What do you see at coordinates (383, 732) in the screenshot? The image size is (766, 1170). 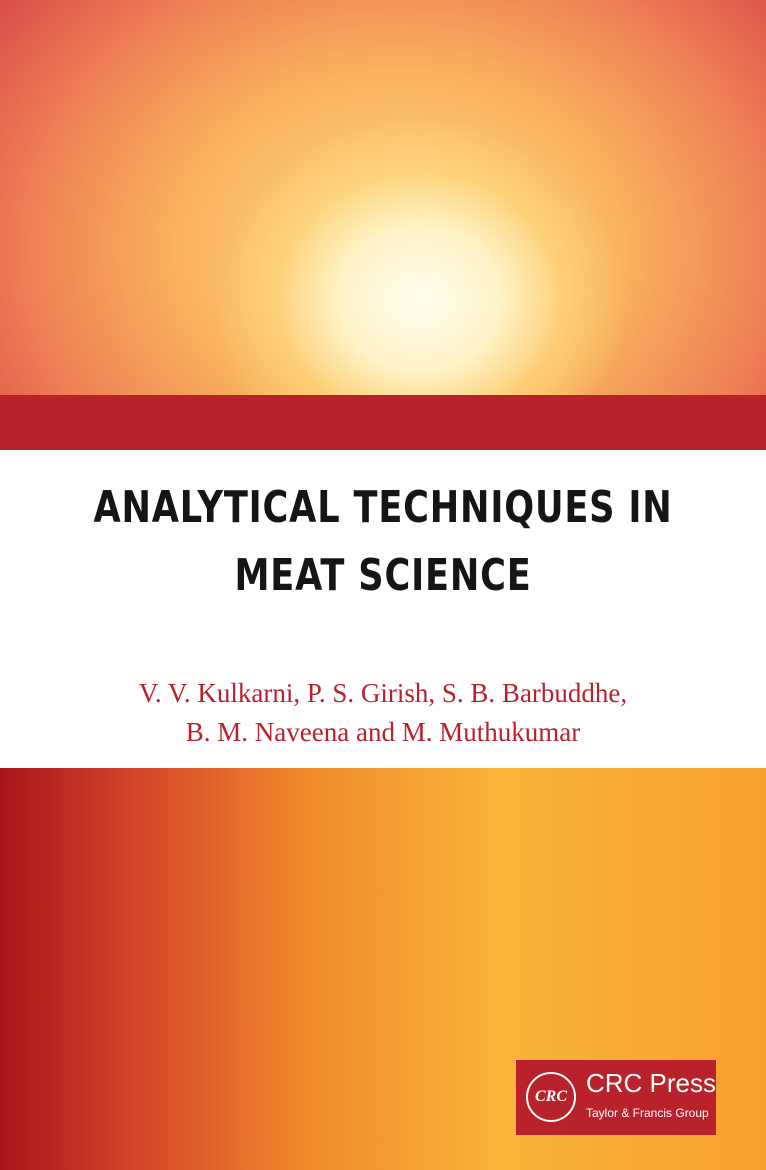 I see `authors-line-2: B. M. Naveena and M. Muthukumar` at bounding box center [383, 732].